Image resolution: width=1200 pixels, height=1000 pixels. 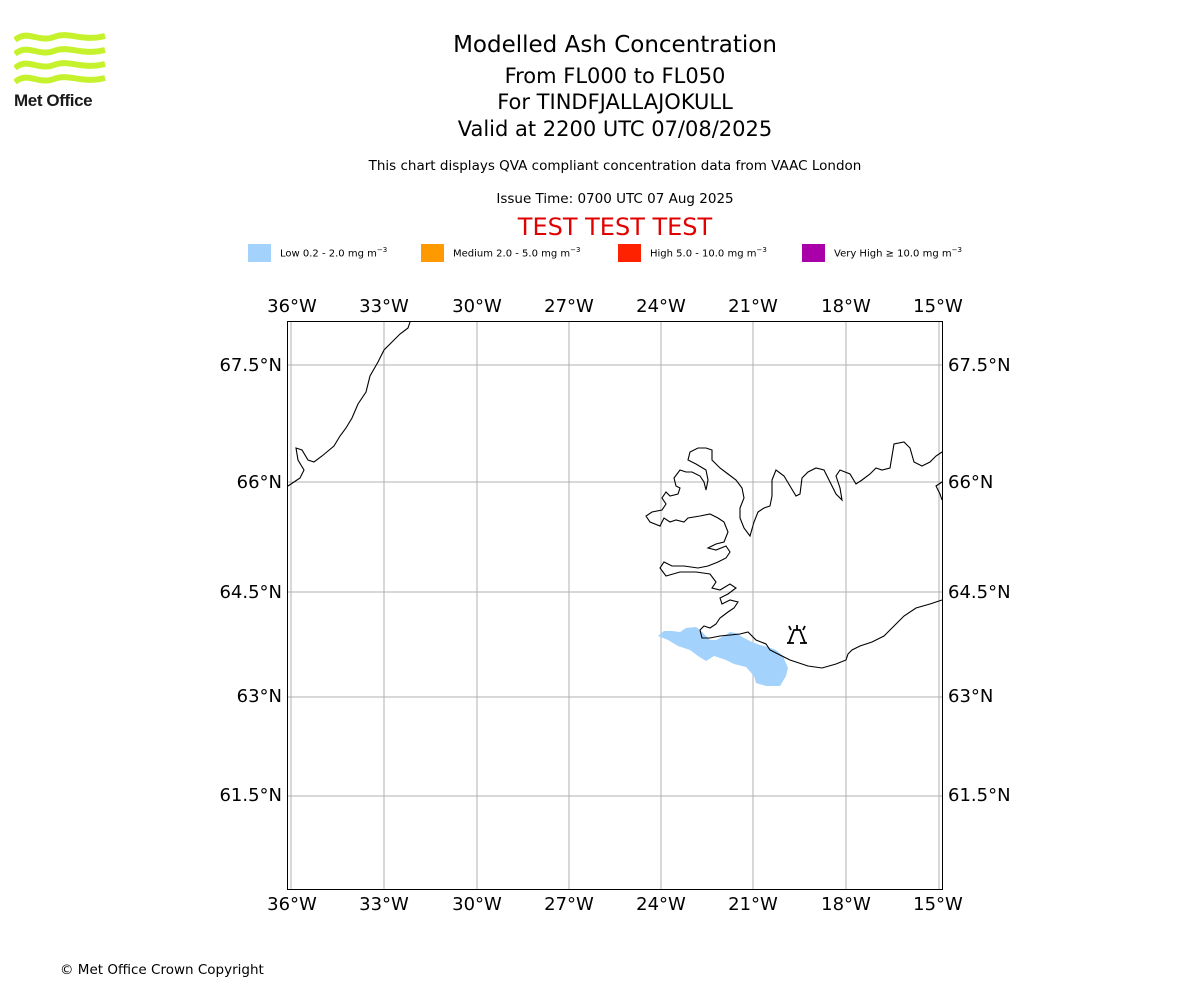 I want to click on legend-swatch-high, so click(x=629, y=253).